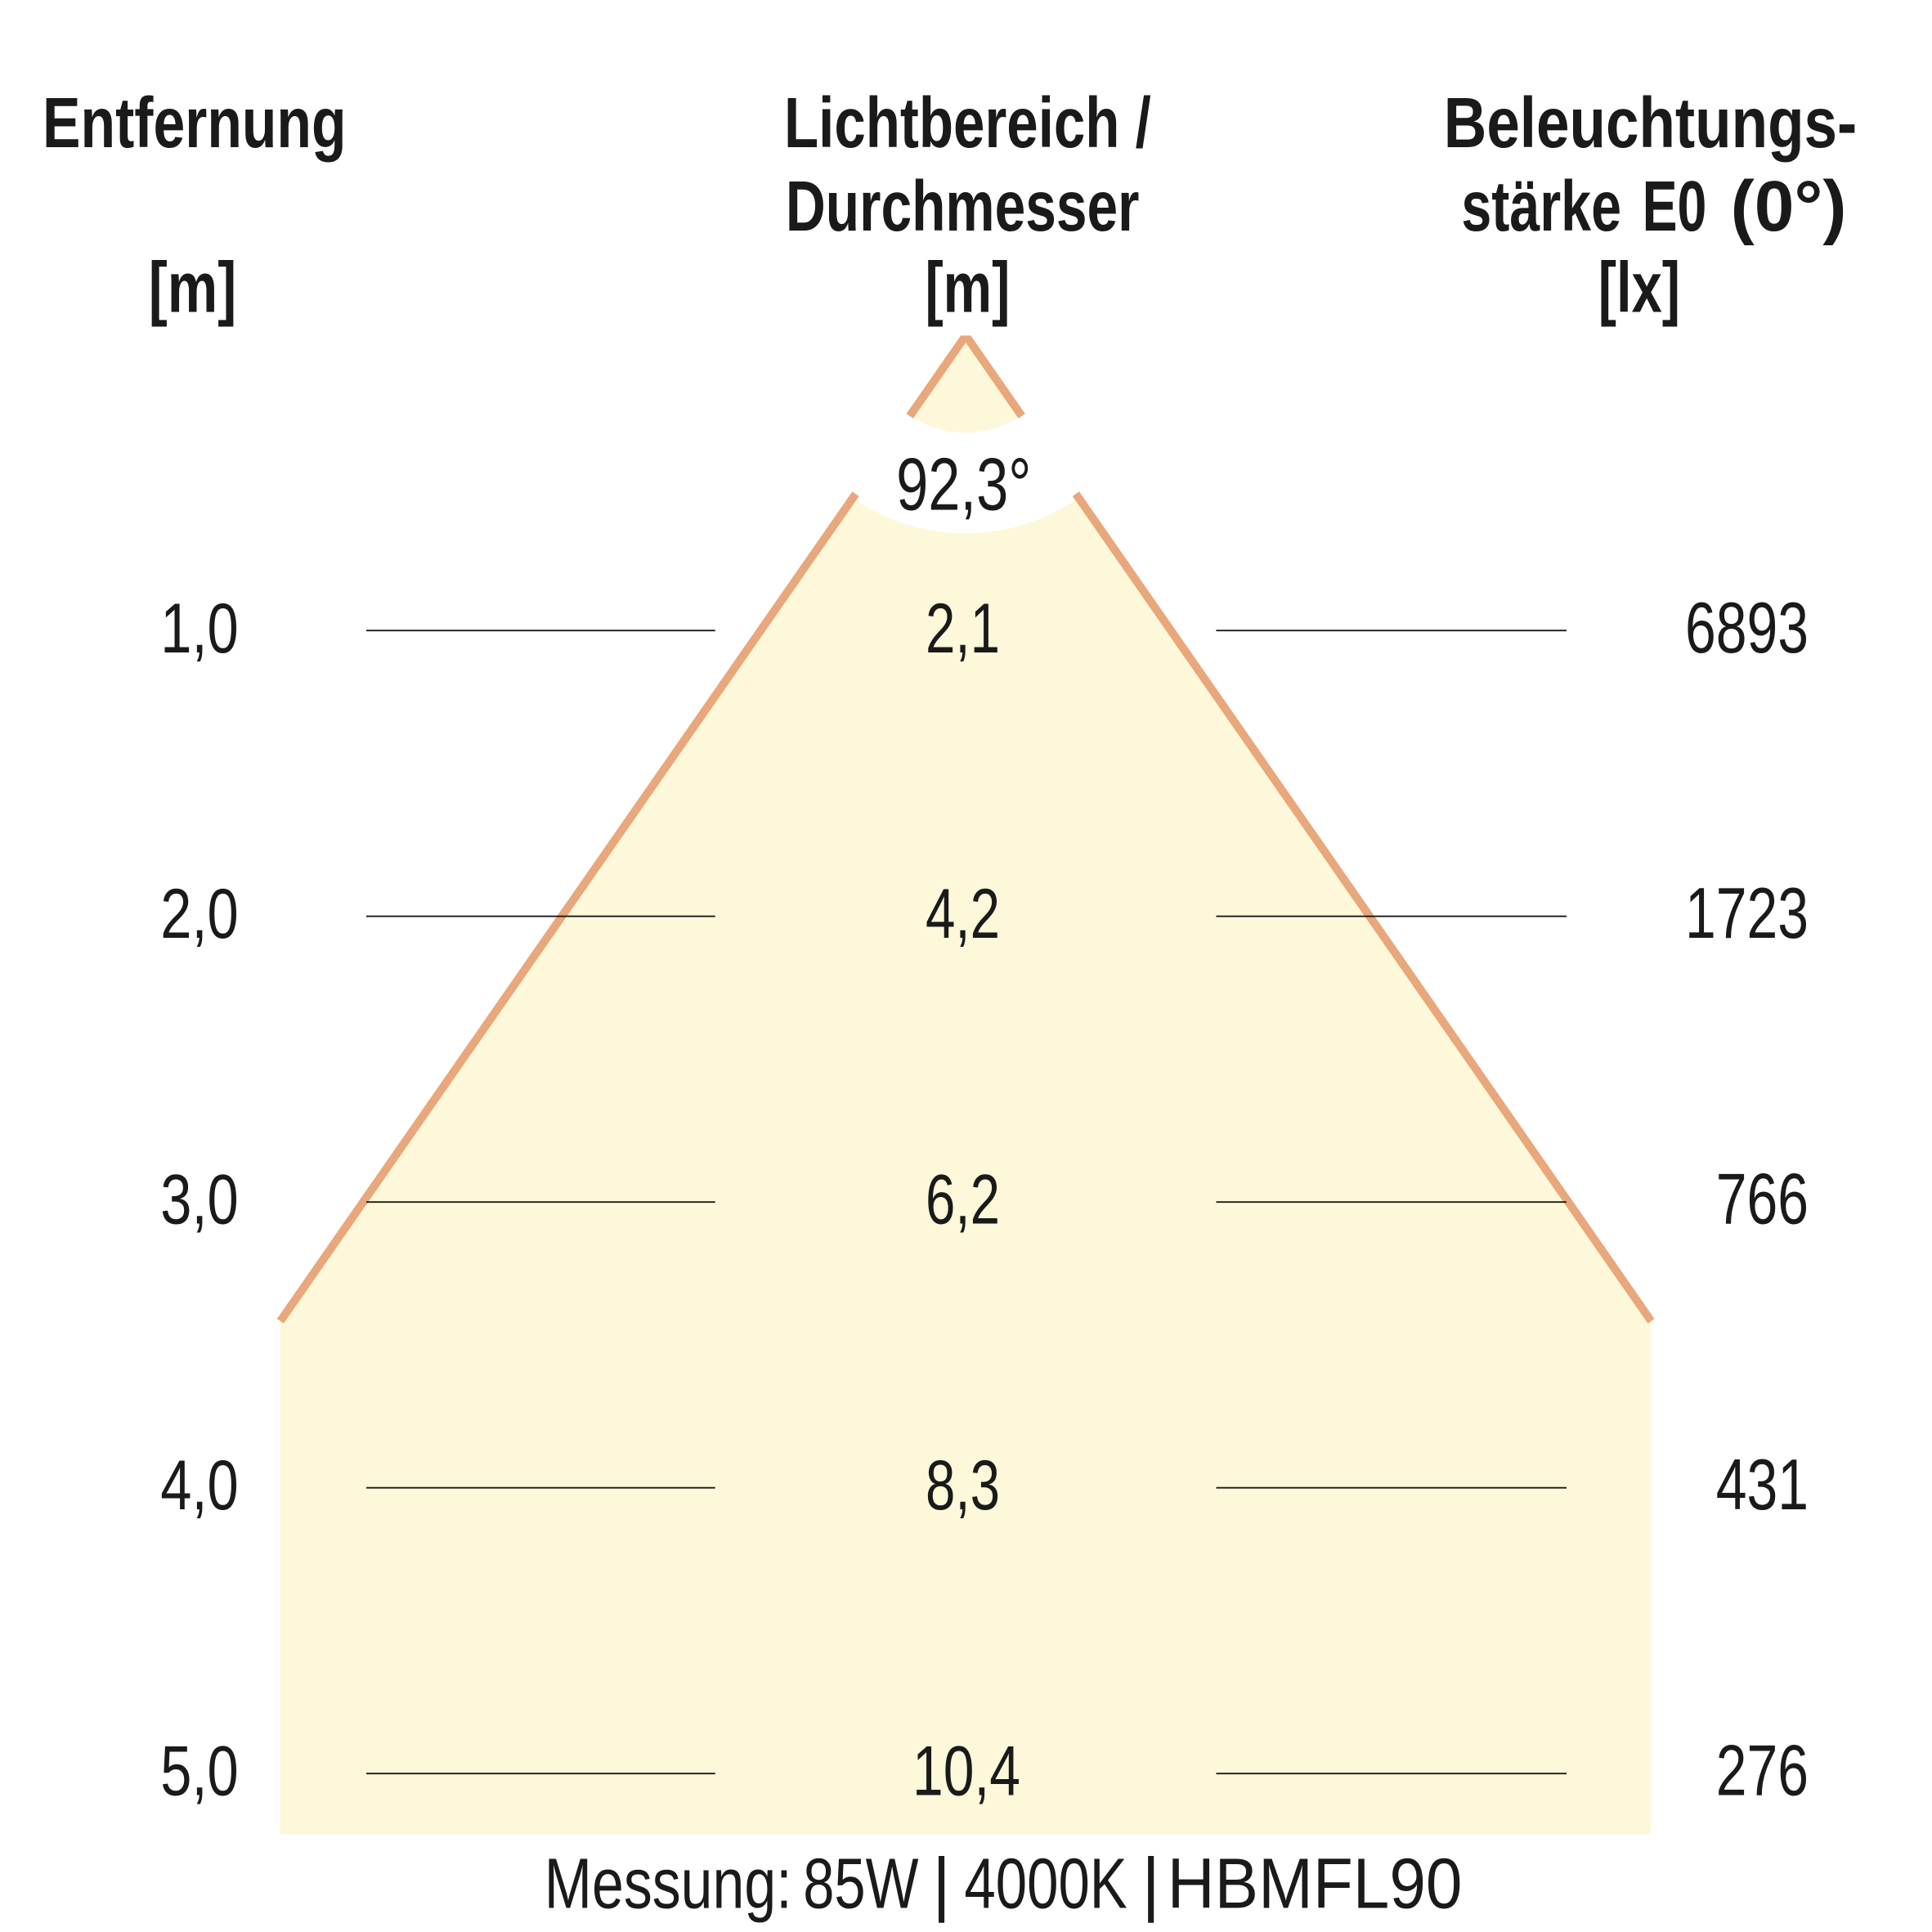  I want to click on svg-text: 4,0, so click(199, 1485).